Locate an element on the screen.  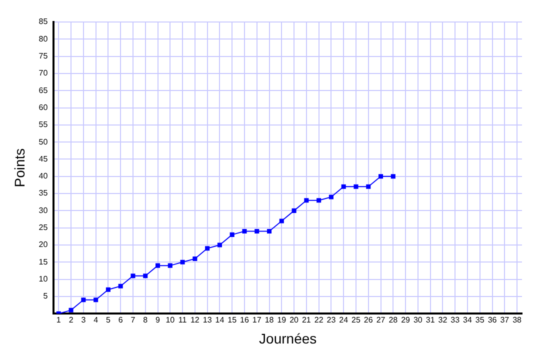
x-tick-label: 19 is located at coordinates (282, 320).